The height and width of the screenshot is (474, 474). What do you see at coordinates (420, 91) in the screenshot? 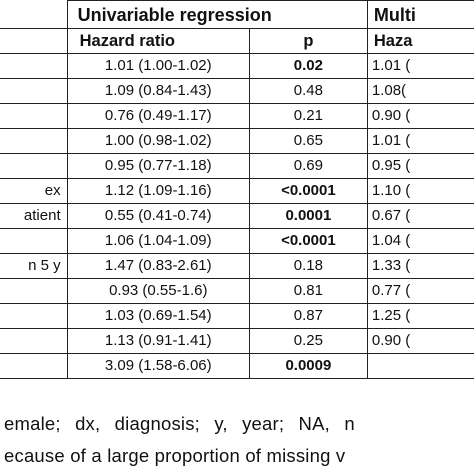
I see `multi-hazard-cell: 1.08(` at bounding box center [420, 91].